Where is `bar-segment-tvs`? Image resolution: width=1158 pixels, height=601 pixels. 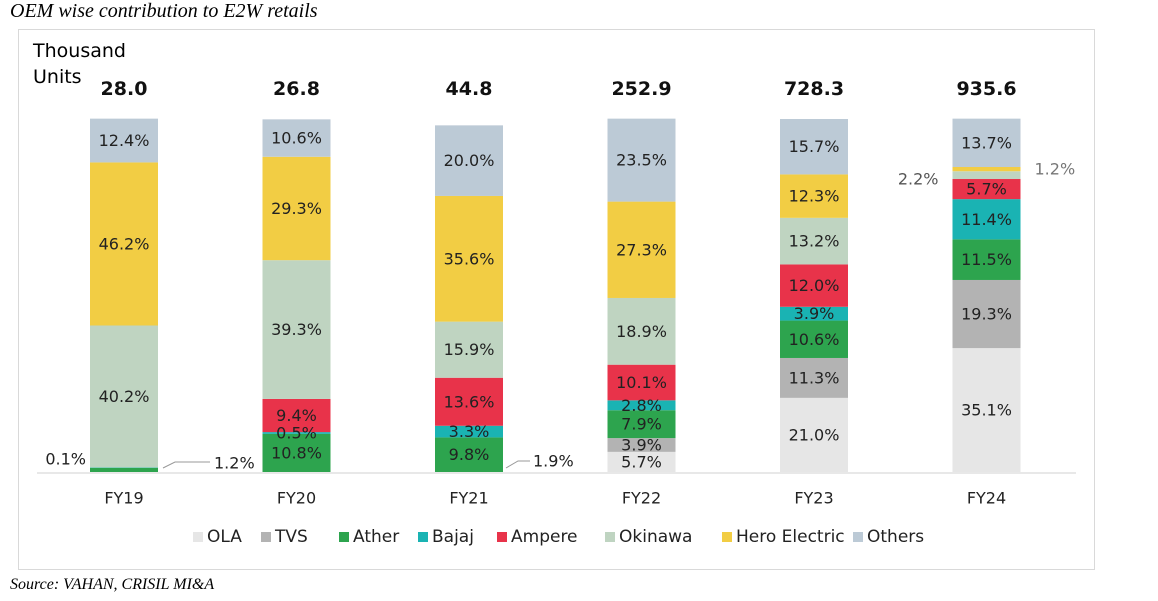
bar-segment-tvs is located at coordinates (986, 314).